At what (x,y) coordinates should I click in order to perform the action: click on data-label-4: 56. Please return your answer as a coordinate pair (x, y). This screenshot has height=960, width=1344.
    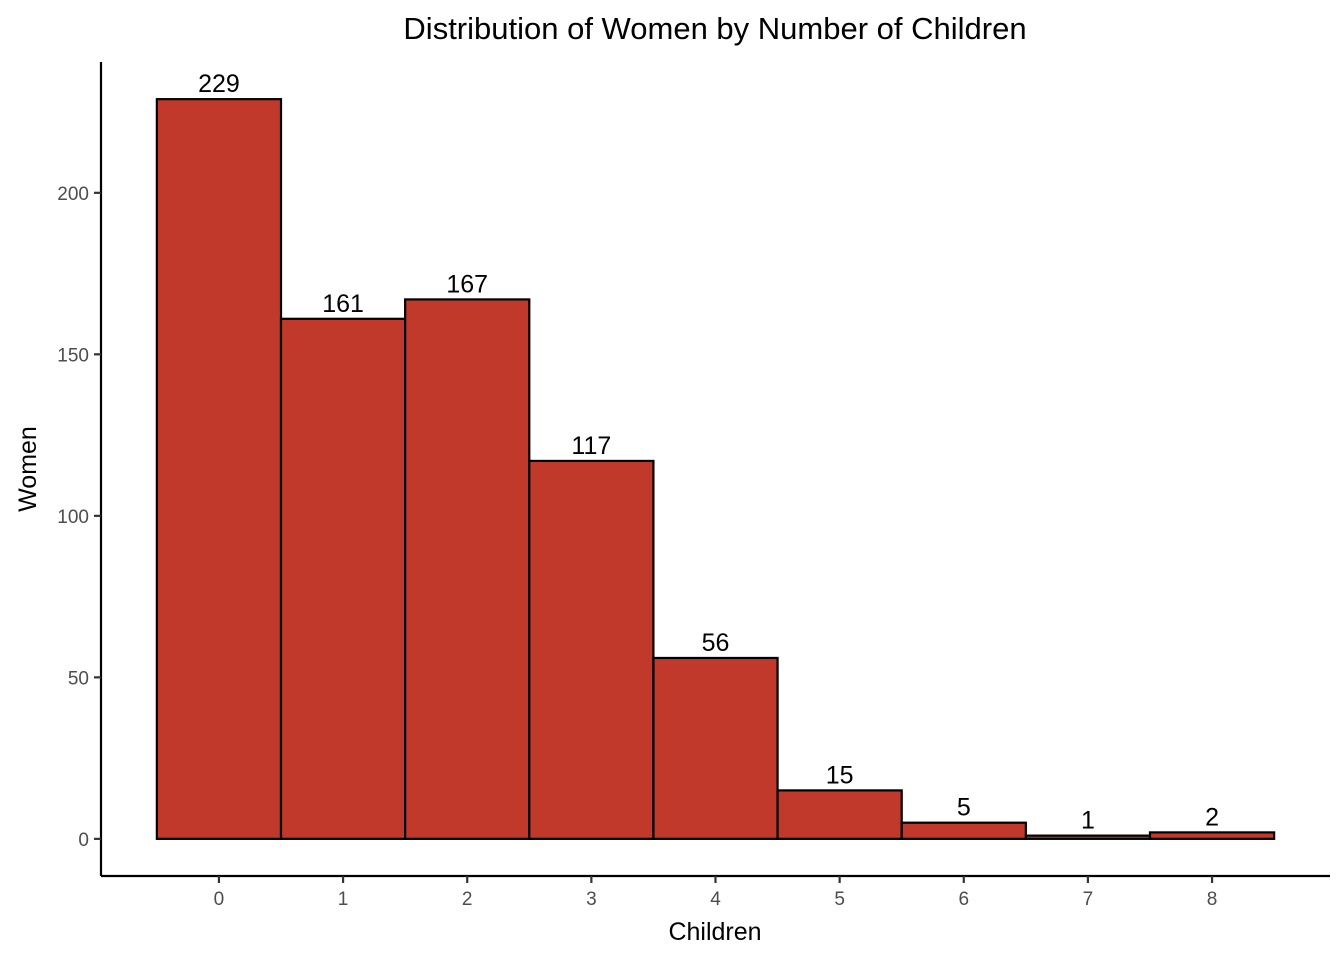
    Looking at the image, I should click on (716, 643).